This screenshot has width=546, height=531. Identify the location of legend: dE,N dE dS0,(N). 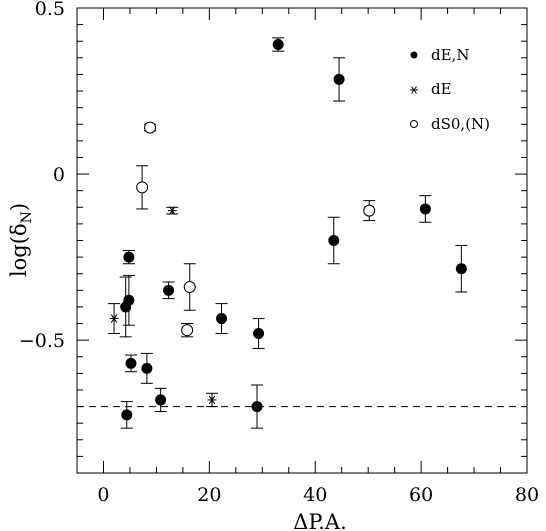
(450, 89).